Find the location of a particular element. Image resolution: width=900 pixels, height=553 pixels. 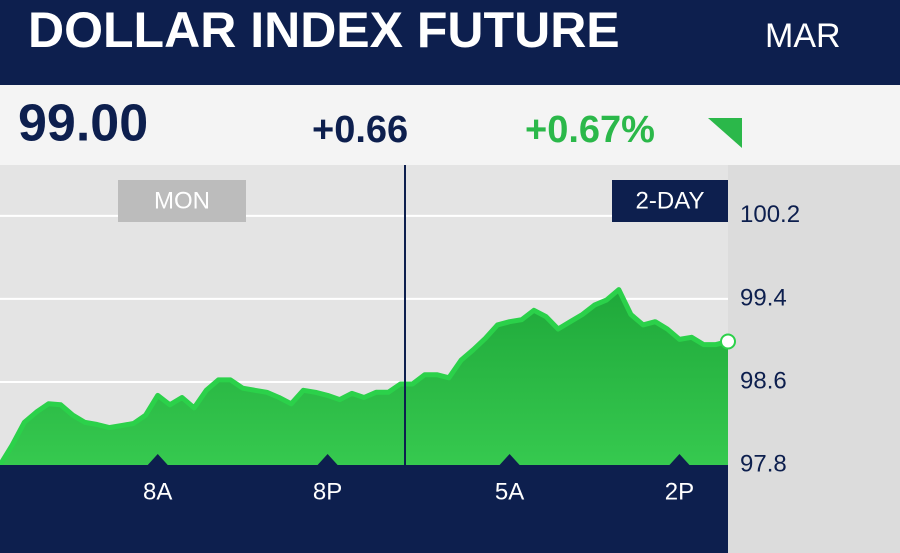

x-tick-label: 5A is located at coordinates (509, 491).